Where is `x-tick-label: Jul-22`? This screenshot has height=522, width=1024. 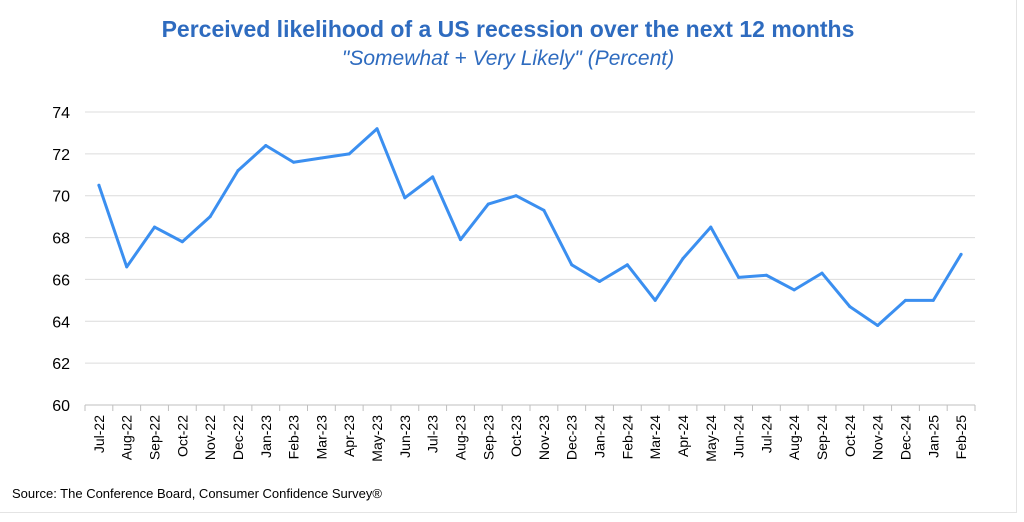 x-tick-label: Jul-22 is located at coordinates (99, 434).